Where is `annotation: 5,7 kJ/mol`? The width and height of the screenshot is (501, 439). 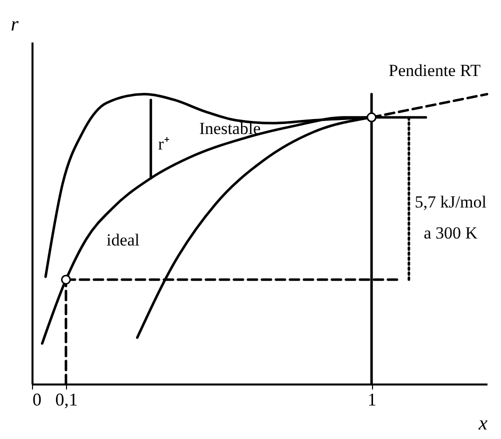
annotation: 5,7 kJ/mol is located at coordinates (450, 202).